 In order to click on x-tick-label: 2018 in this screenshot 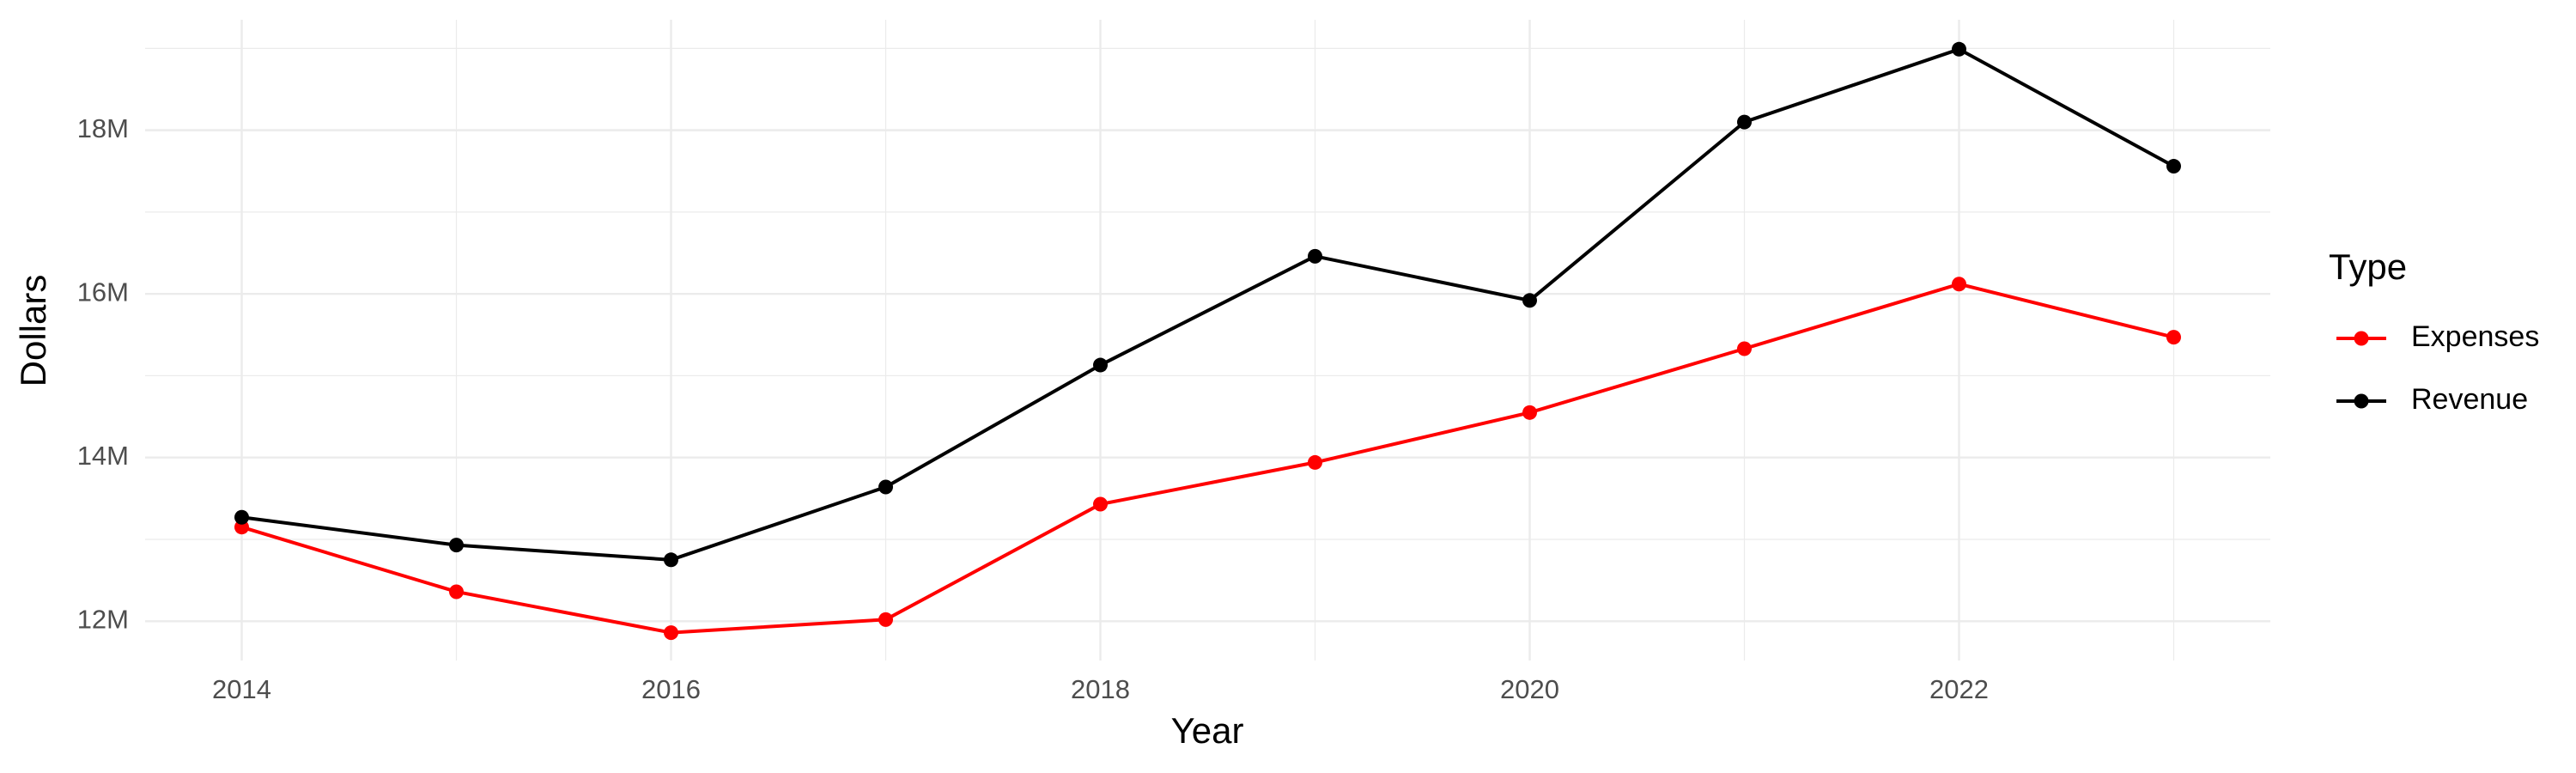, I will do `click(1100, 689)`.